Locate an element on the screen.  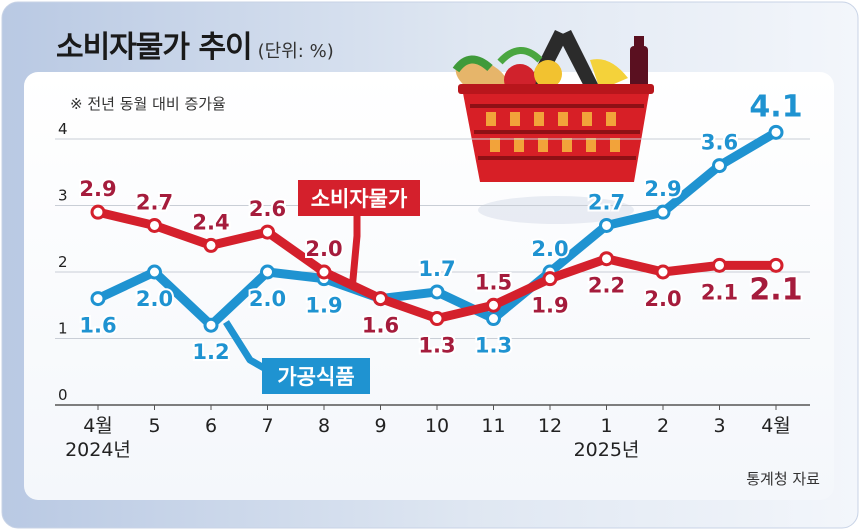
chart-title: 소비자물가 추이 (단위: %) is located at coordinates (195, 44).